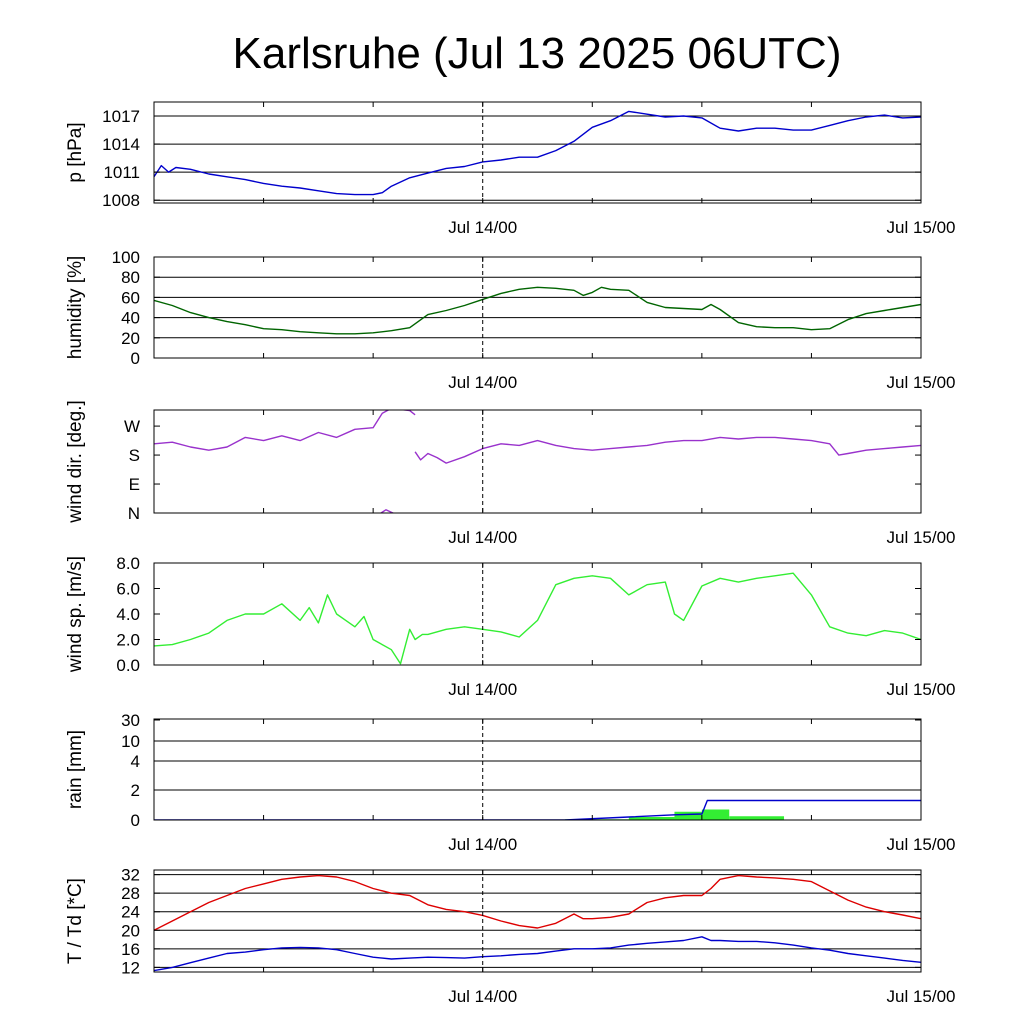  Describe the element at coordinates (537, 902) in the screenshot. I see `series-line-t` at that location.